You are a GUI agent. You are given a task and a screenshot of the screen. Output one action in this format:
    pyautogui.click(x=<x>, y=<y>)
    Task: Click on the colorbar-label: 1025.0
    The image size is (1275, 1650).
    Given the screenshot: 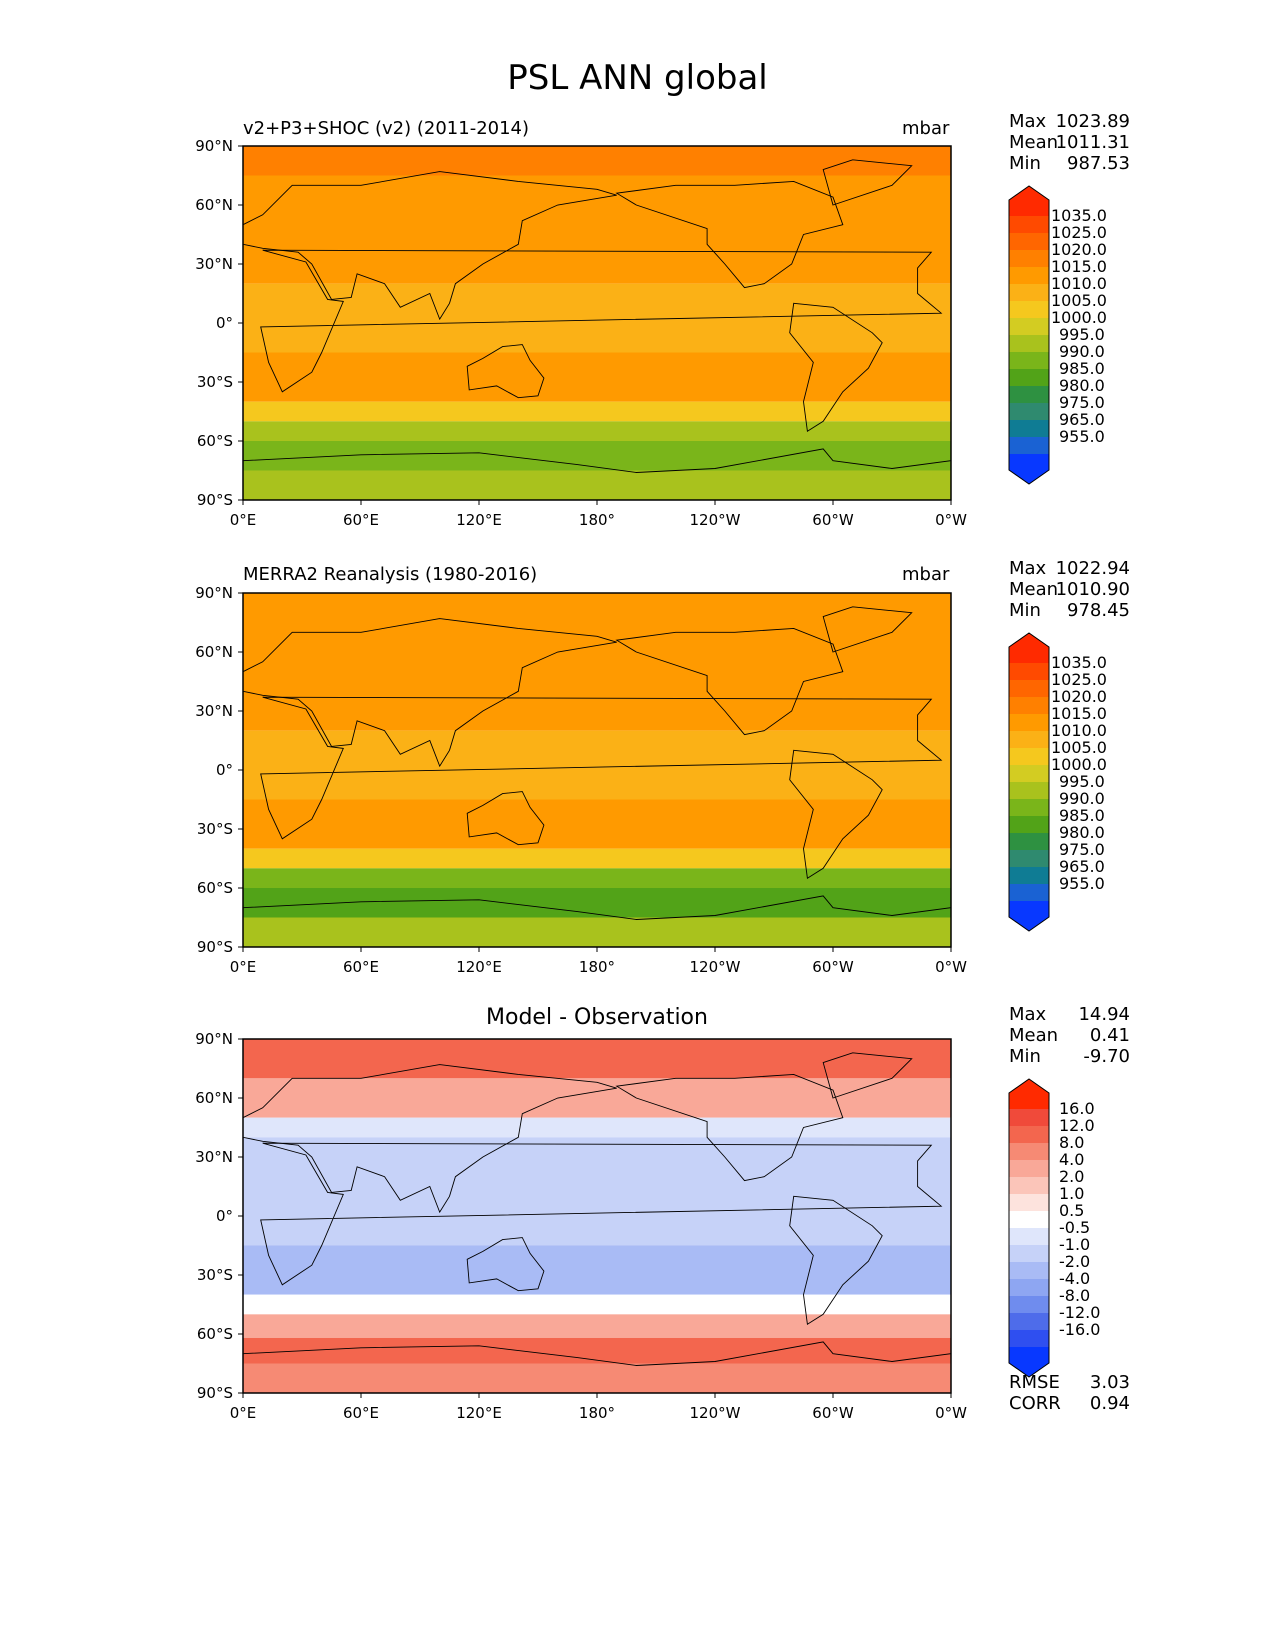 What is the action you would take?
    pyautogui.click(x=1079, y=232)
    